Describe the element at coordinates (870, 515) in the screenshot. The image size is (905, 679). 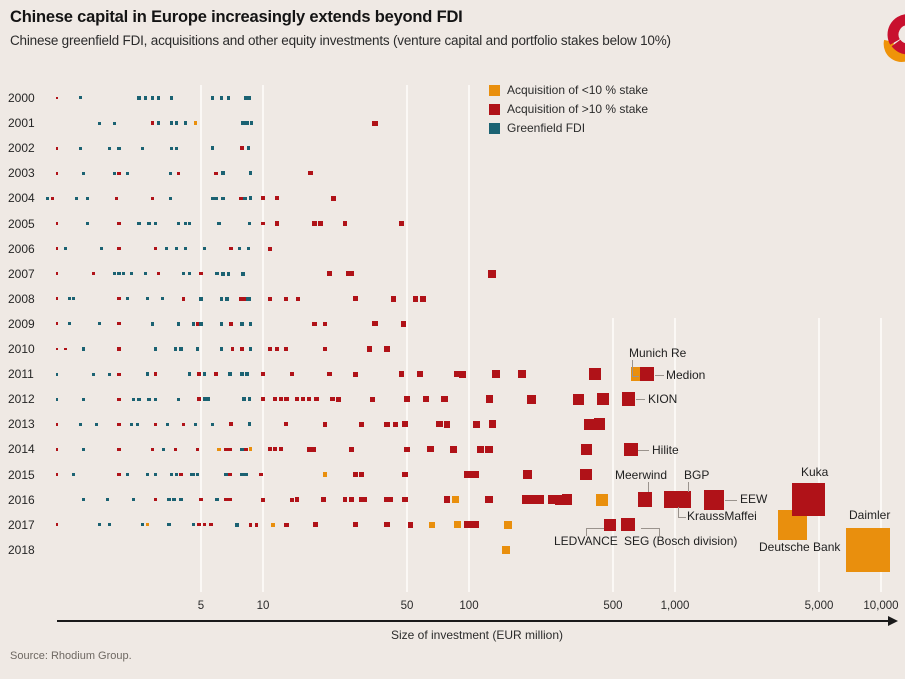
I see `annotation-label: Daimler` at that location.